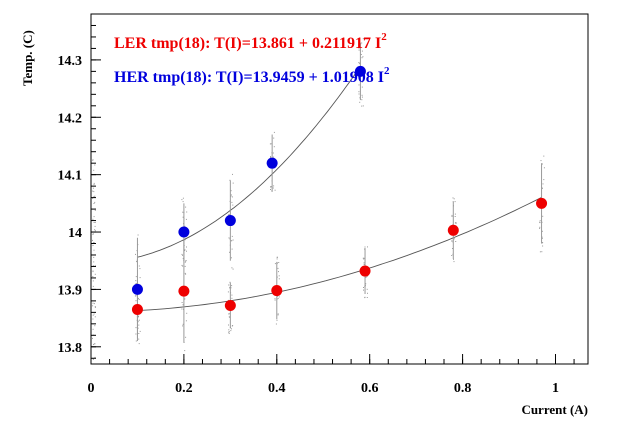 The image size is (624, 425). I want to click on x-tick-label: 0.6, so click(370, 388).